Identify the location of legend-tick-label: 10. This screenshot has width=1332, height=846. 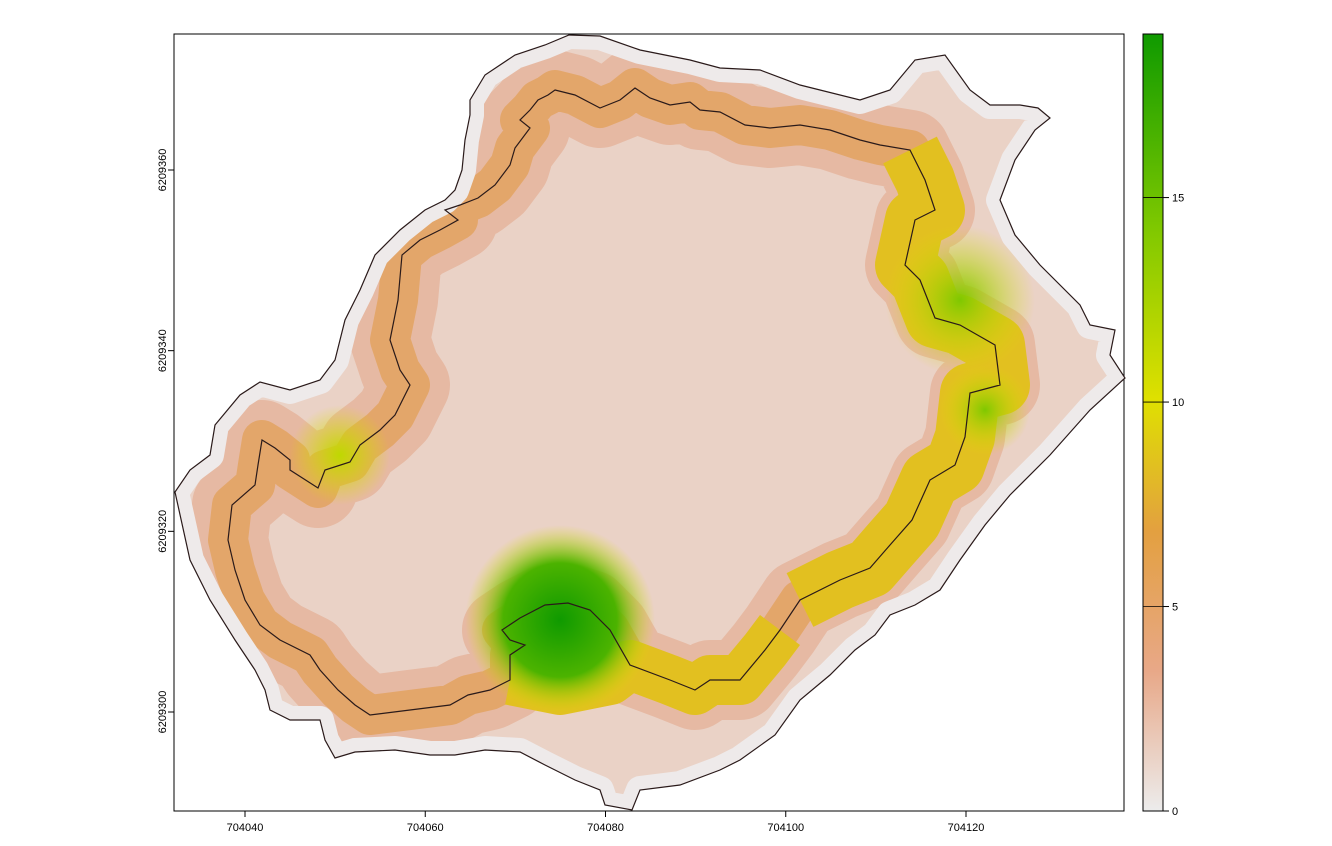
(1178, 403).